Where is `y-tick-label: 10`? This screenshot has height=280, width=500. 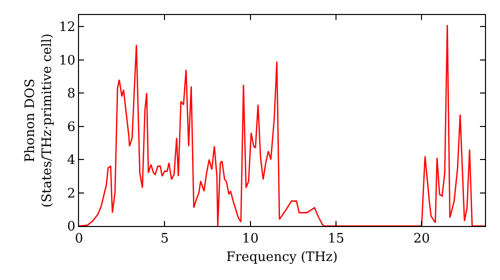 y-tick-label: 10 is located at coordinates (67, 60).